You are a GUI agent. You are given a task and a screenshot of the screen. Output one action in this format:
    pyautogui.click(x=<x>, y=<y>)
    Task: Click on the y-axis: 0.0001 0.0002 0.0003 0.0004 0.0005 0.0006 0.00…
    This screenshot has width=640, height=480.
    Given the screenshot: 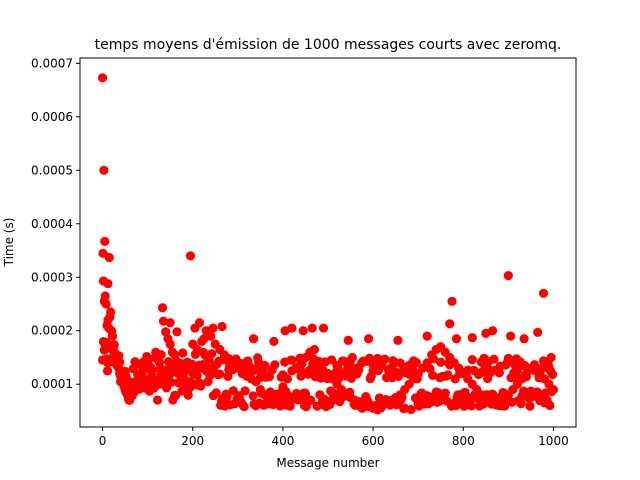 What is the action you would take?
    pyautogui.click(x=55, y=223)
    